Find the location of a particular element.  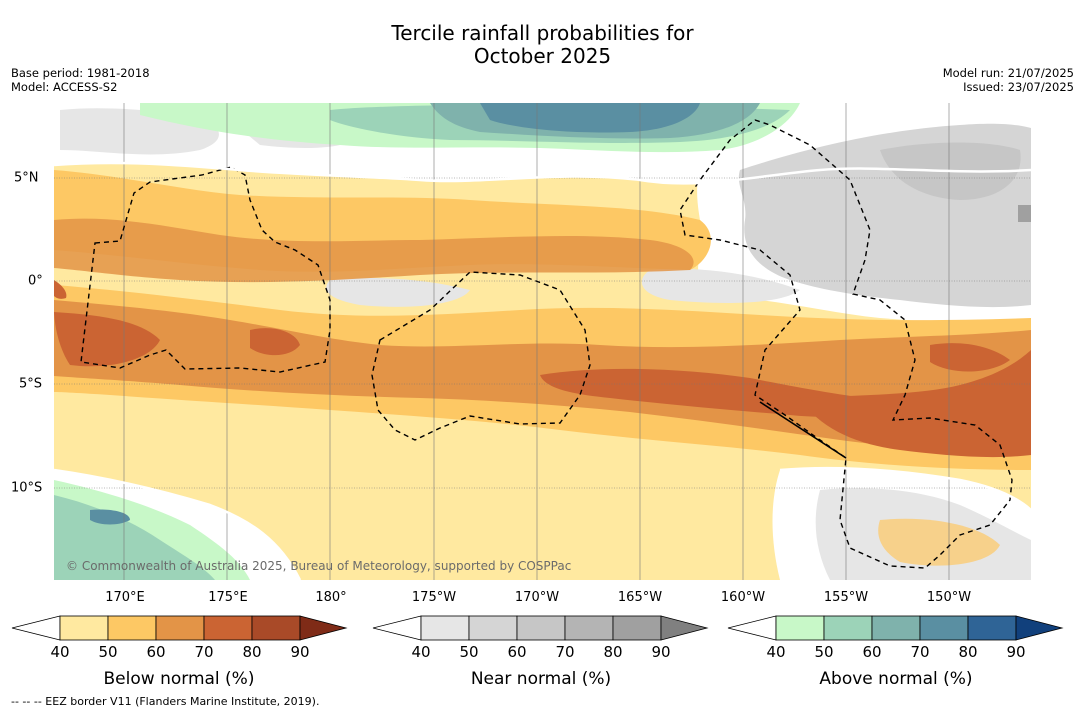

near-tick-70: 70 is located at coordinates (565, 652).